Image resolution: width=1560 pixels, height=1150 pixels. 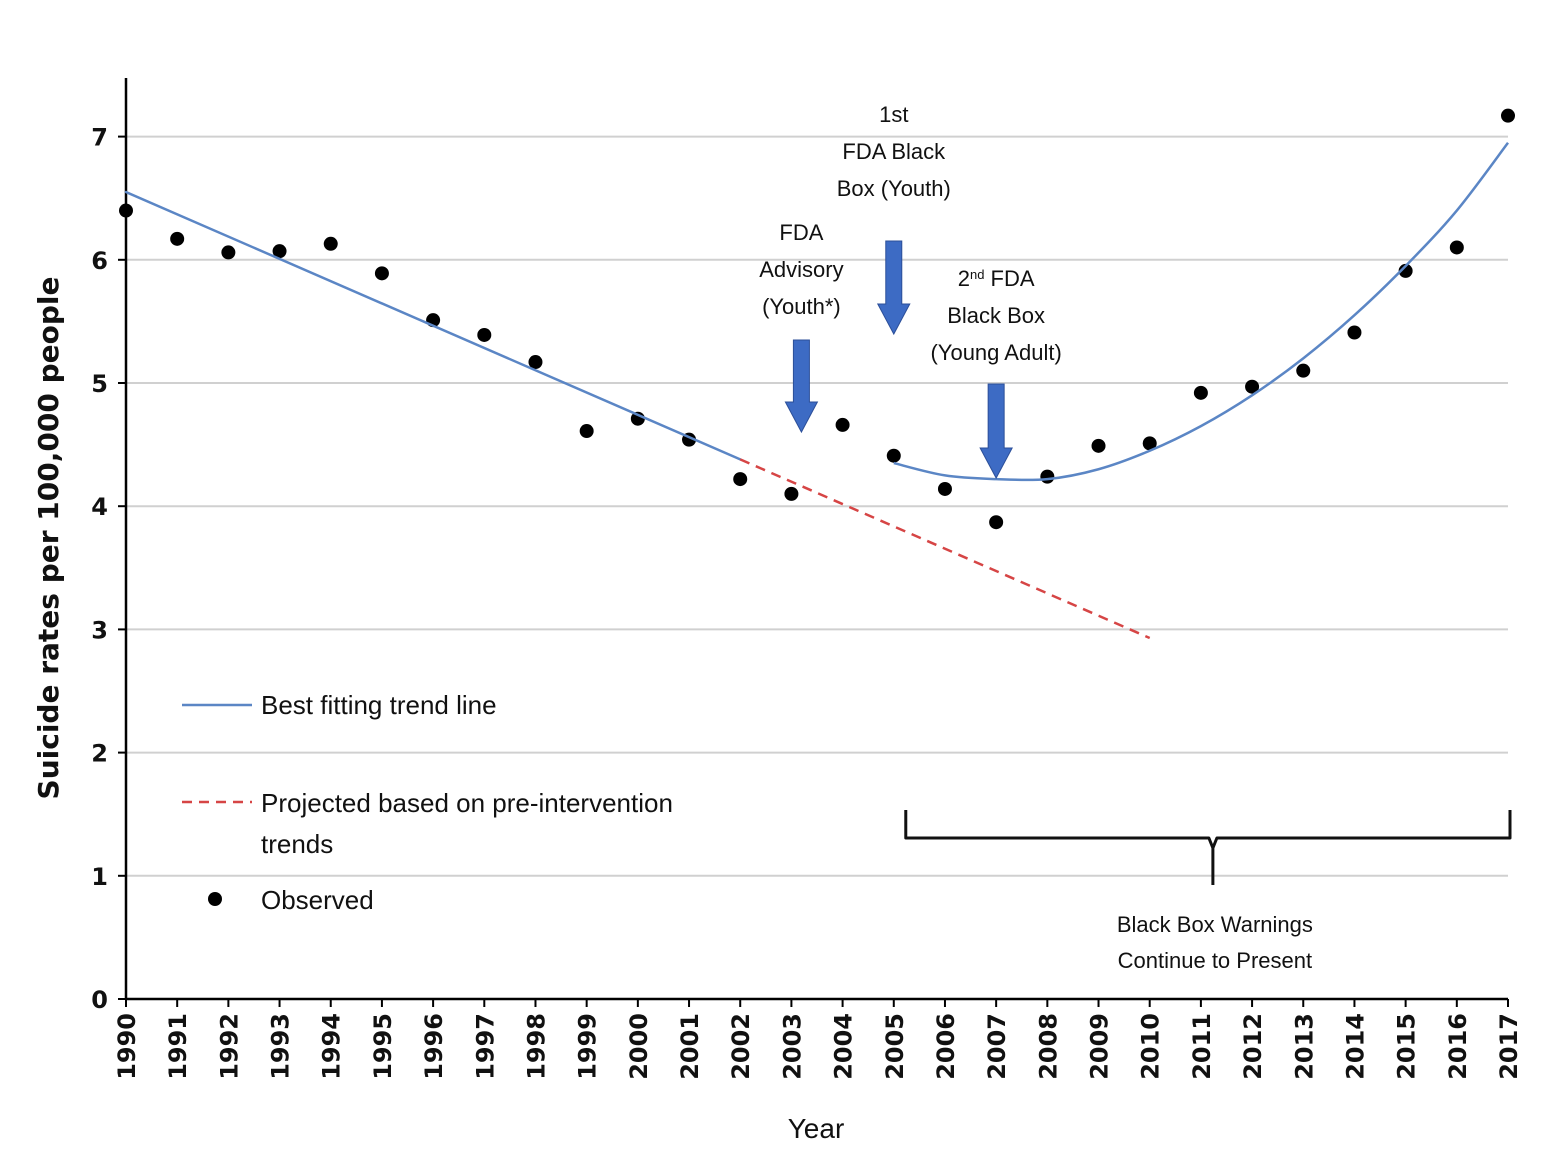 I want to click on x-axis-title: Year, so click(x=816, y=1128).